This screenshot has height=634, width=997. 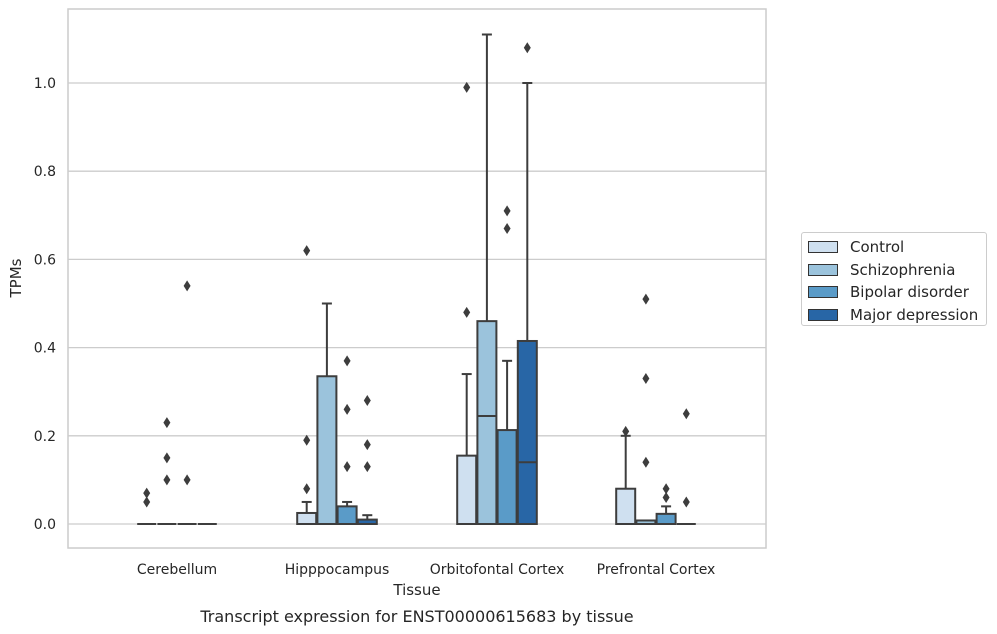 What do you see at coordinates (877, 247) in the screenshot?
I see `legend-label: Control` at bounding box center [877, 247].